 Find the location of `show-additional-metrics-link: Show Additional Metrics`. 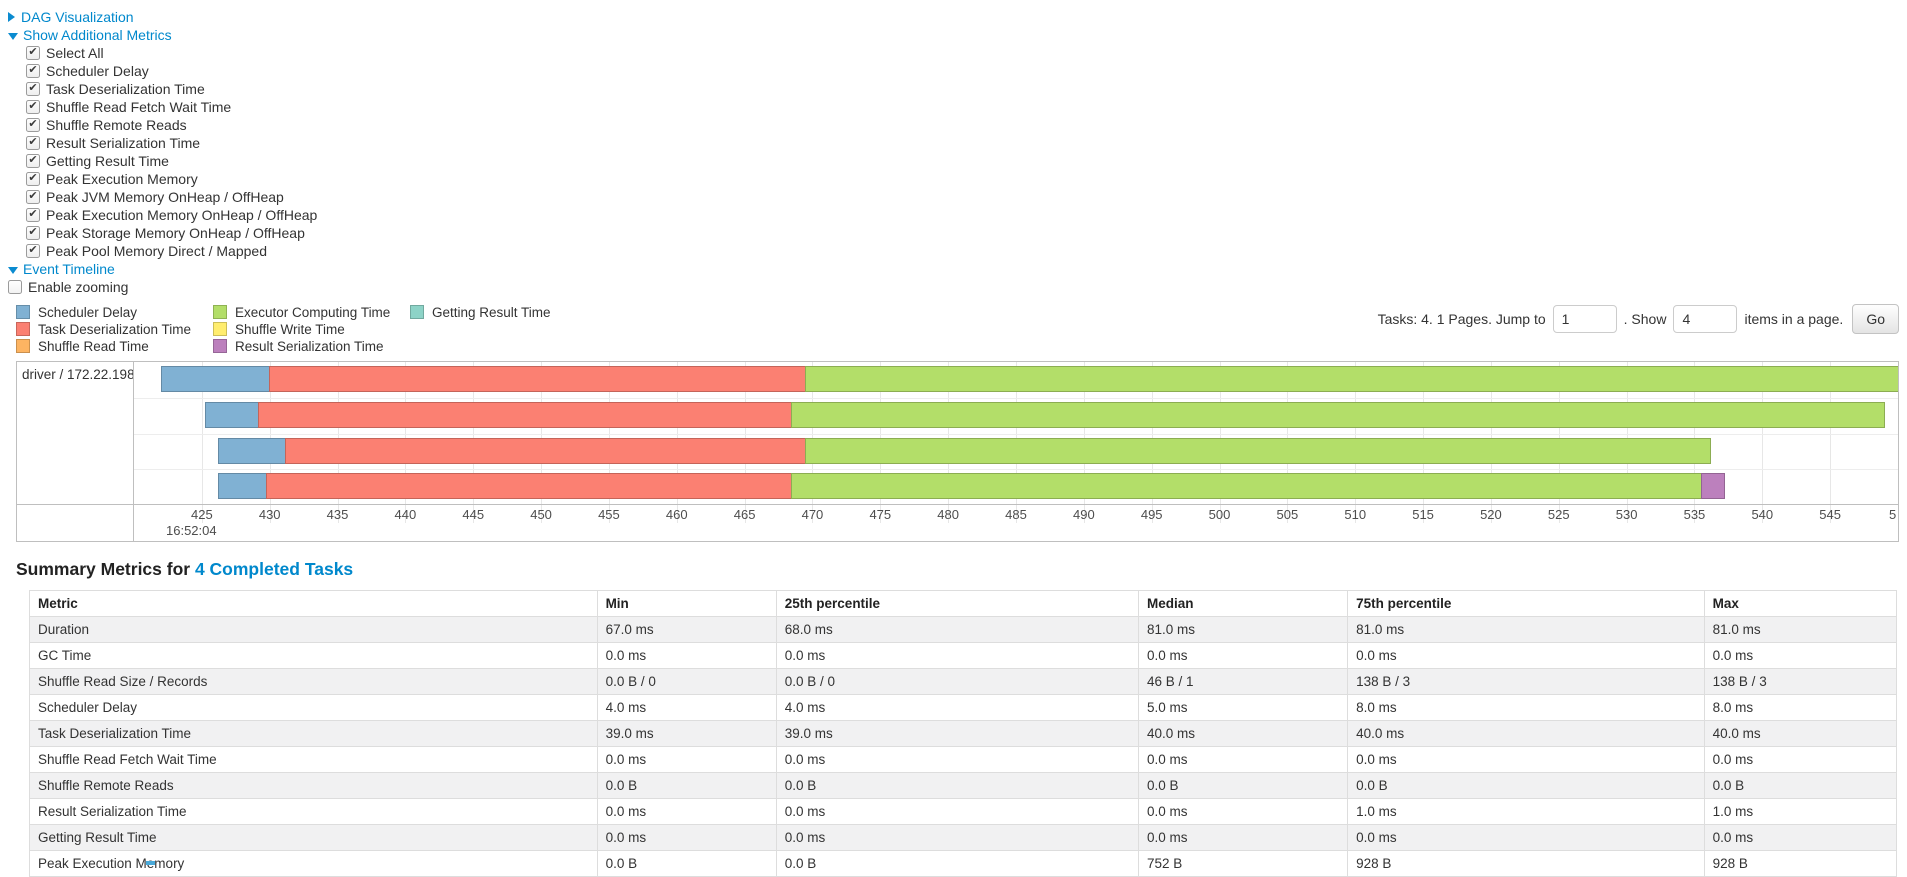

show-additional-metrics-link: Show Additional Metrics is located at coordinates (97, 35).